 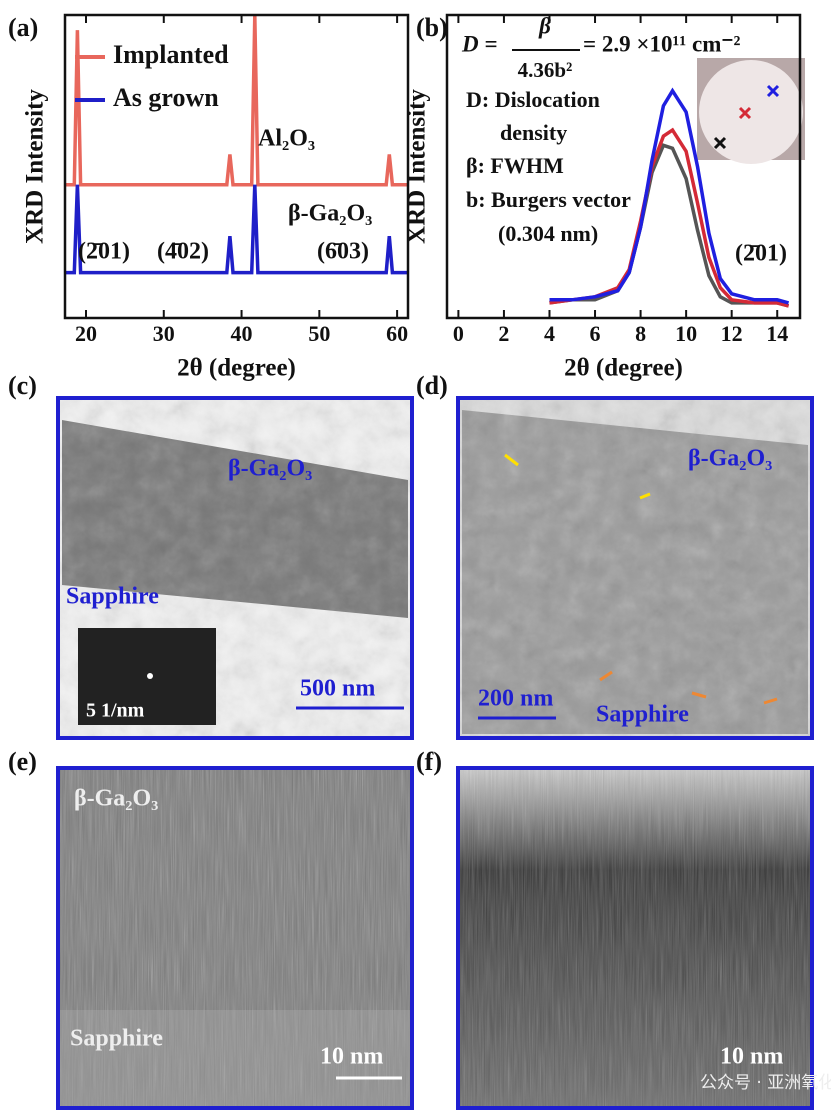 What do you see at coordinates (115, 711) in the screenshot?
I see `panel-text: 5 1/nm` at bounding box center [115, 711].